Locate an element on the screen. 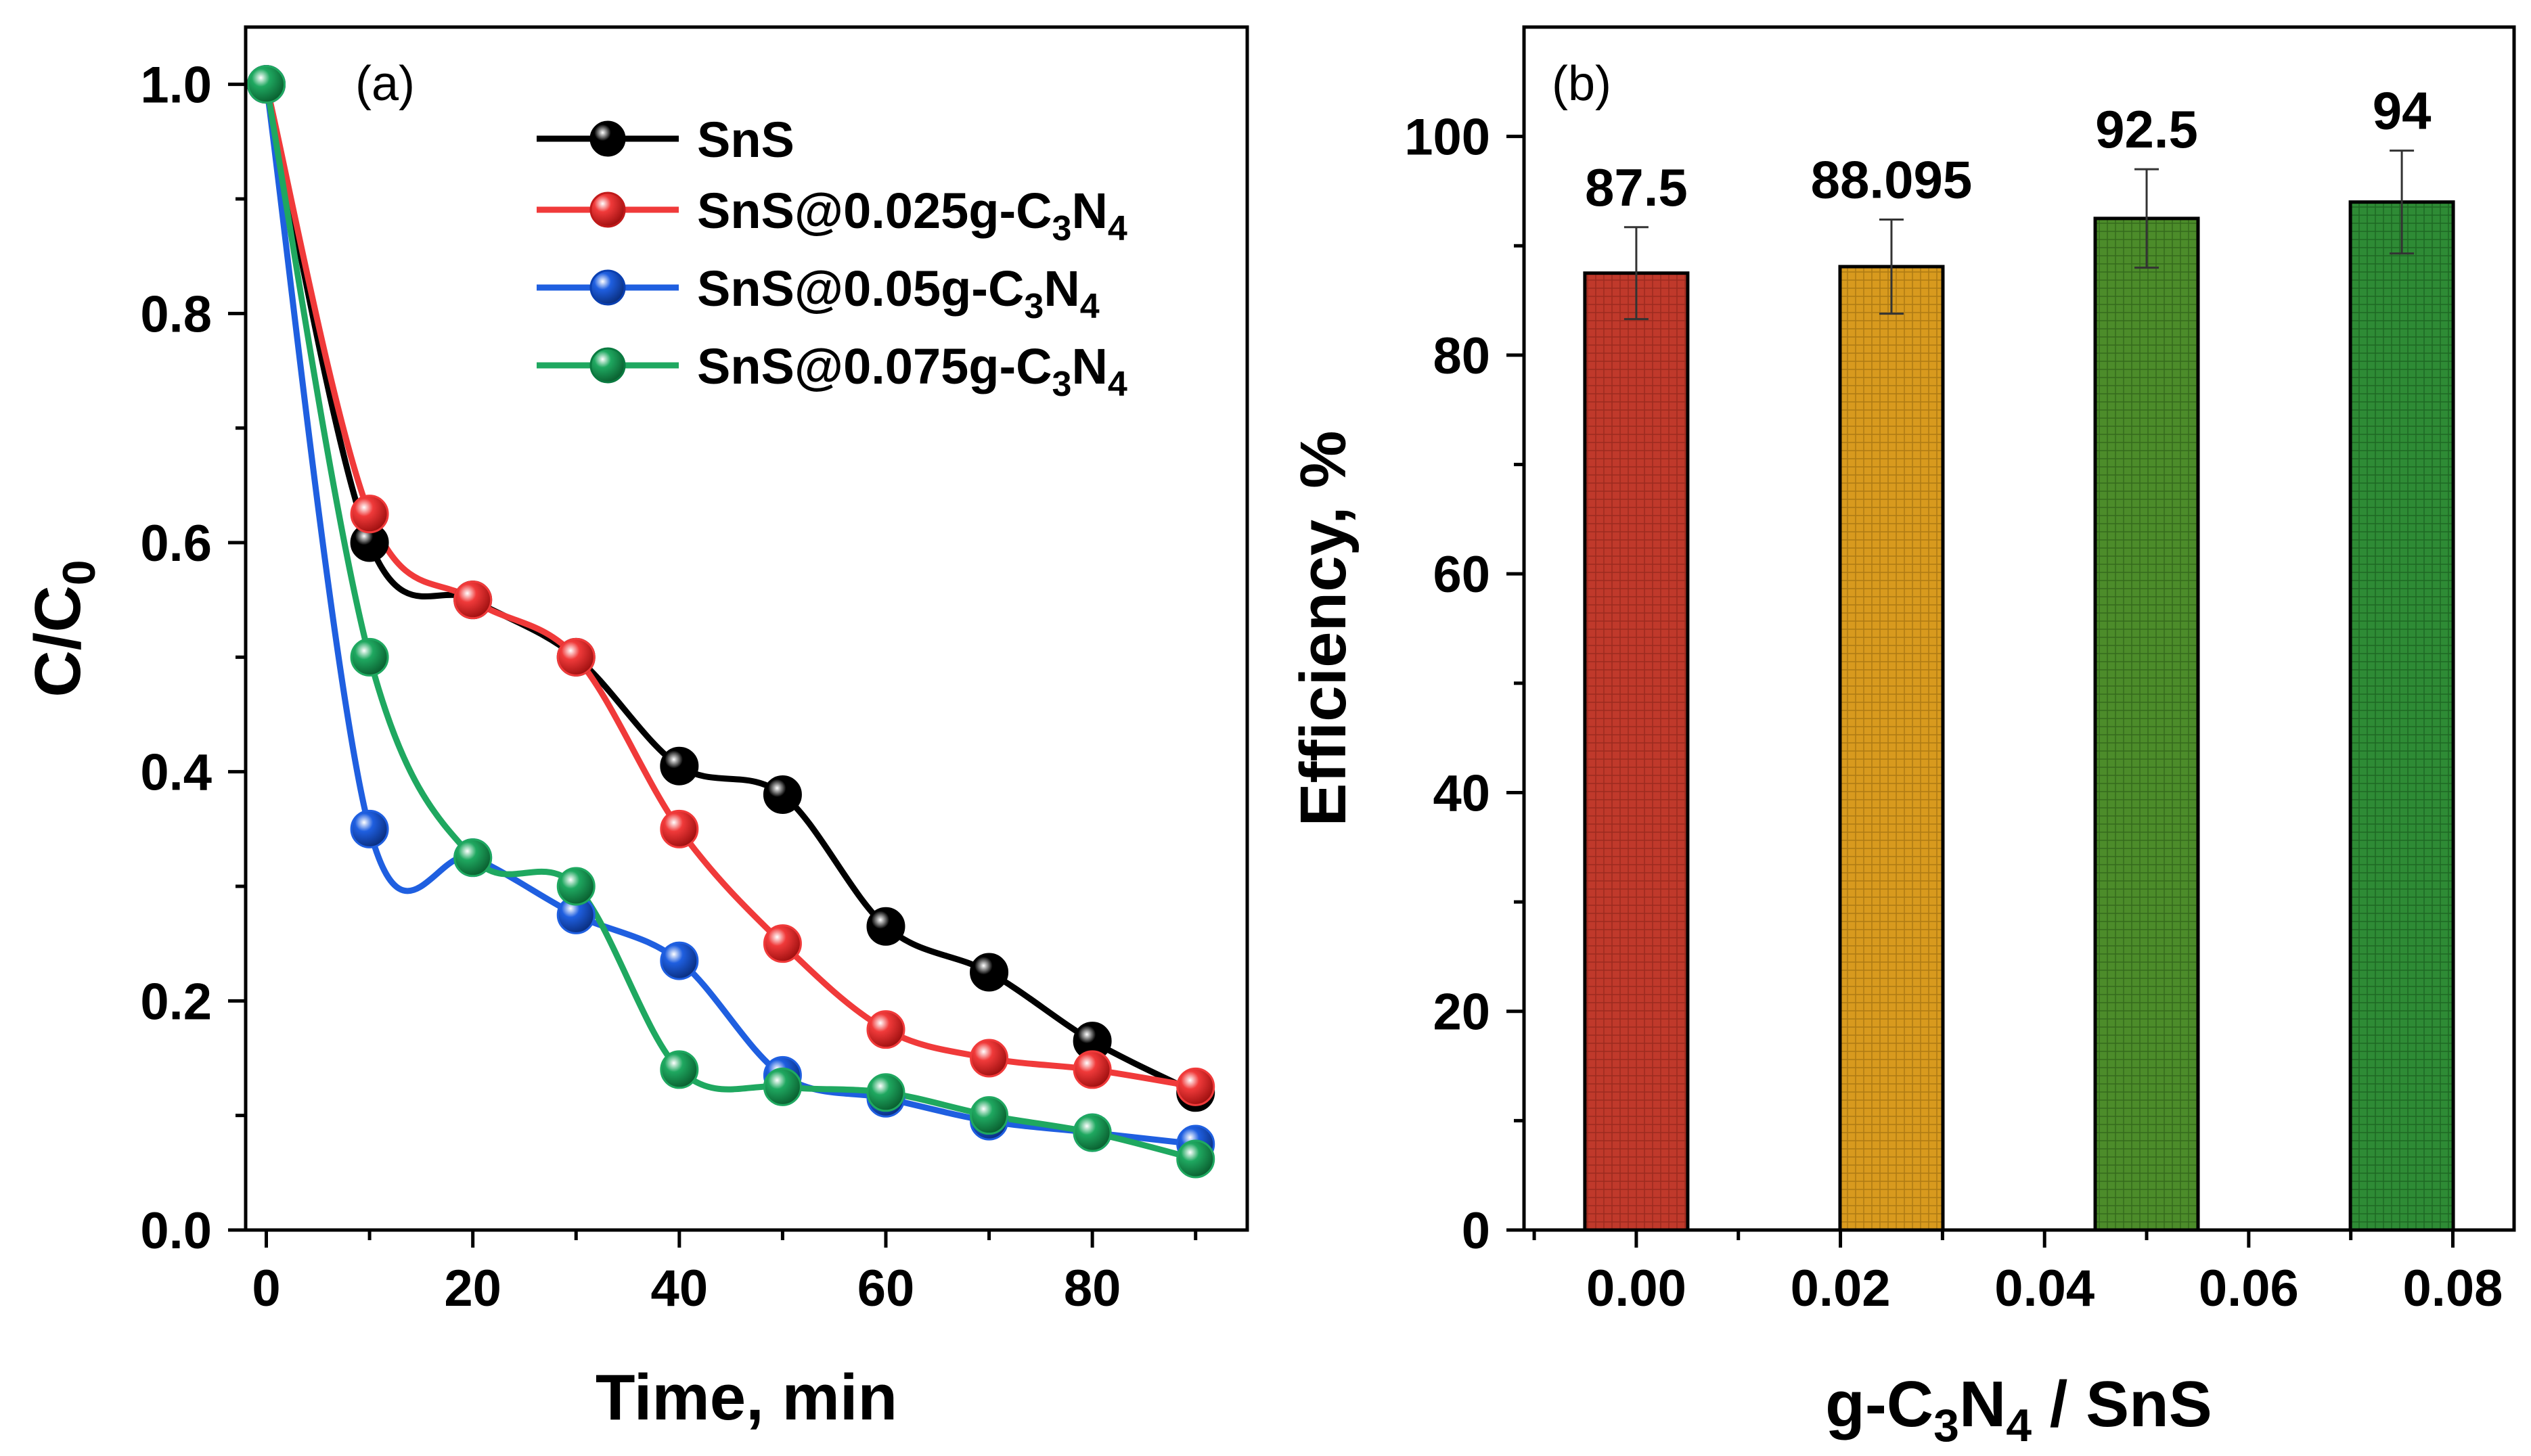  y-tick-label: 60 is located at coordinates (1461, 575).